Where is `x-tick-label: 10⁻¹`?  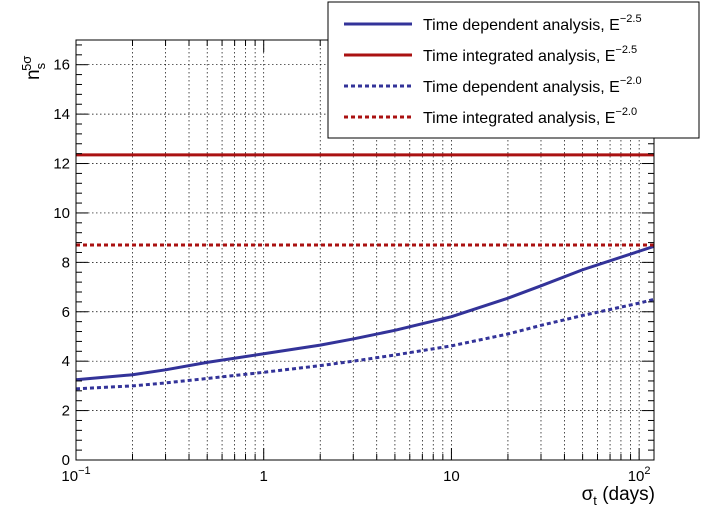 x-tick-label: 10⁻¹ is located at coordinates (75, 475).